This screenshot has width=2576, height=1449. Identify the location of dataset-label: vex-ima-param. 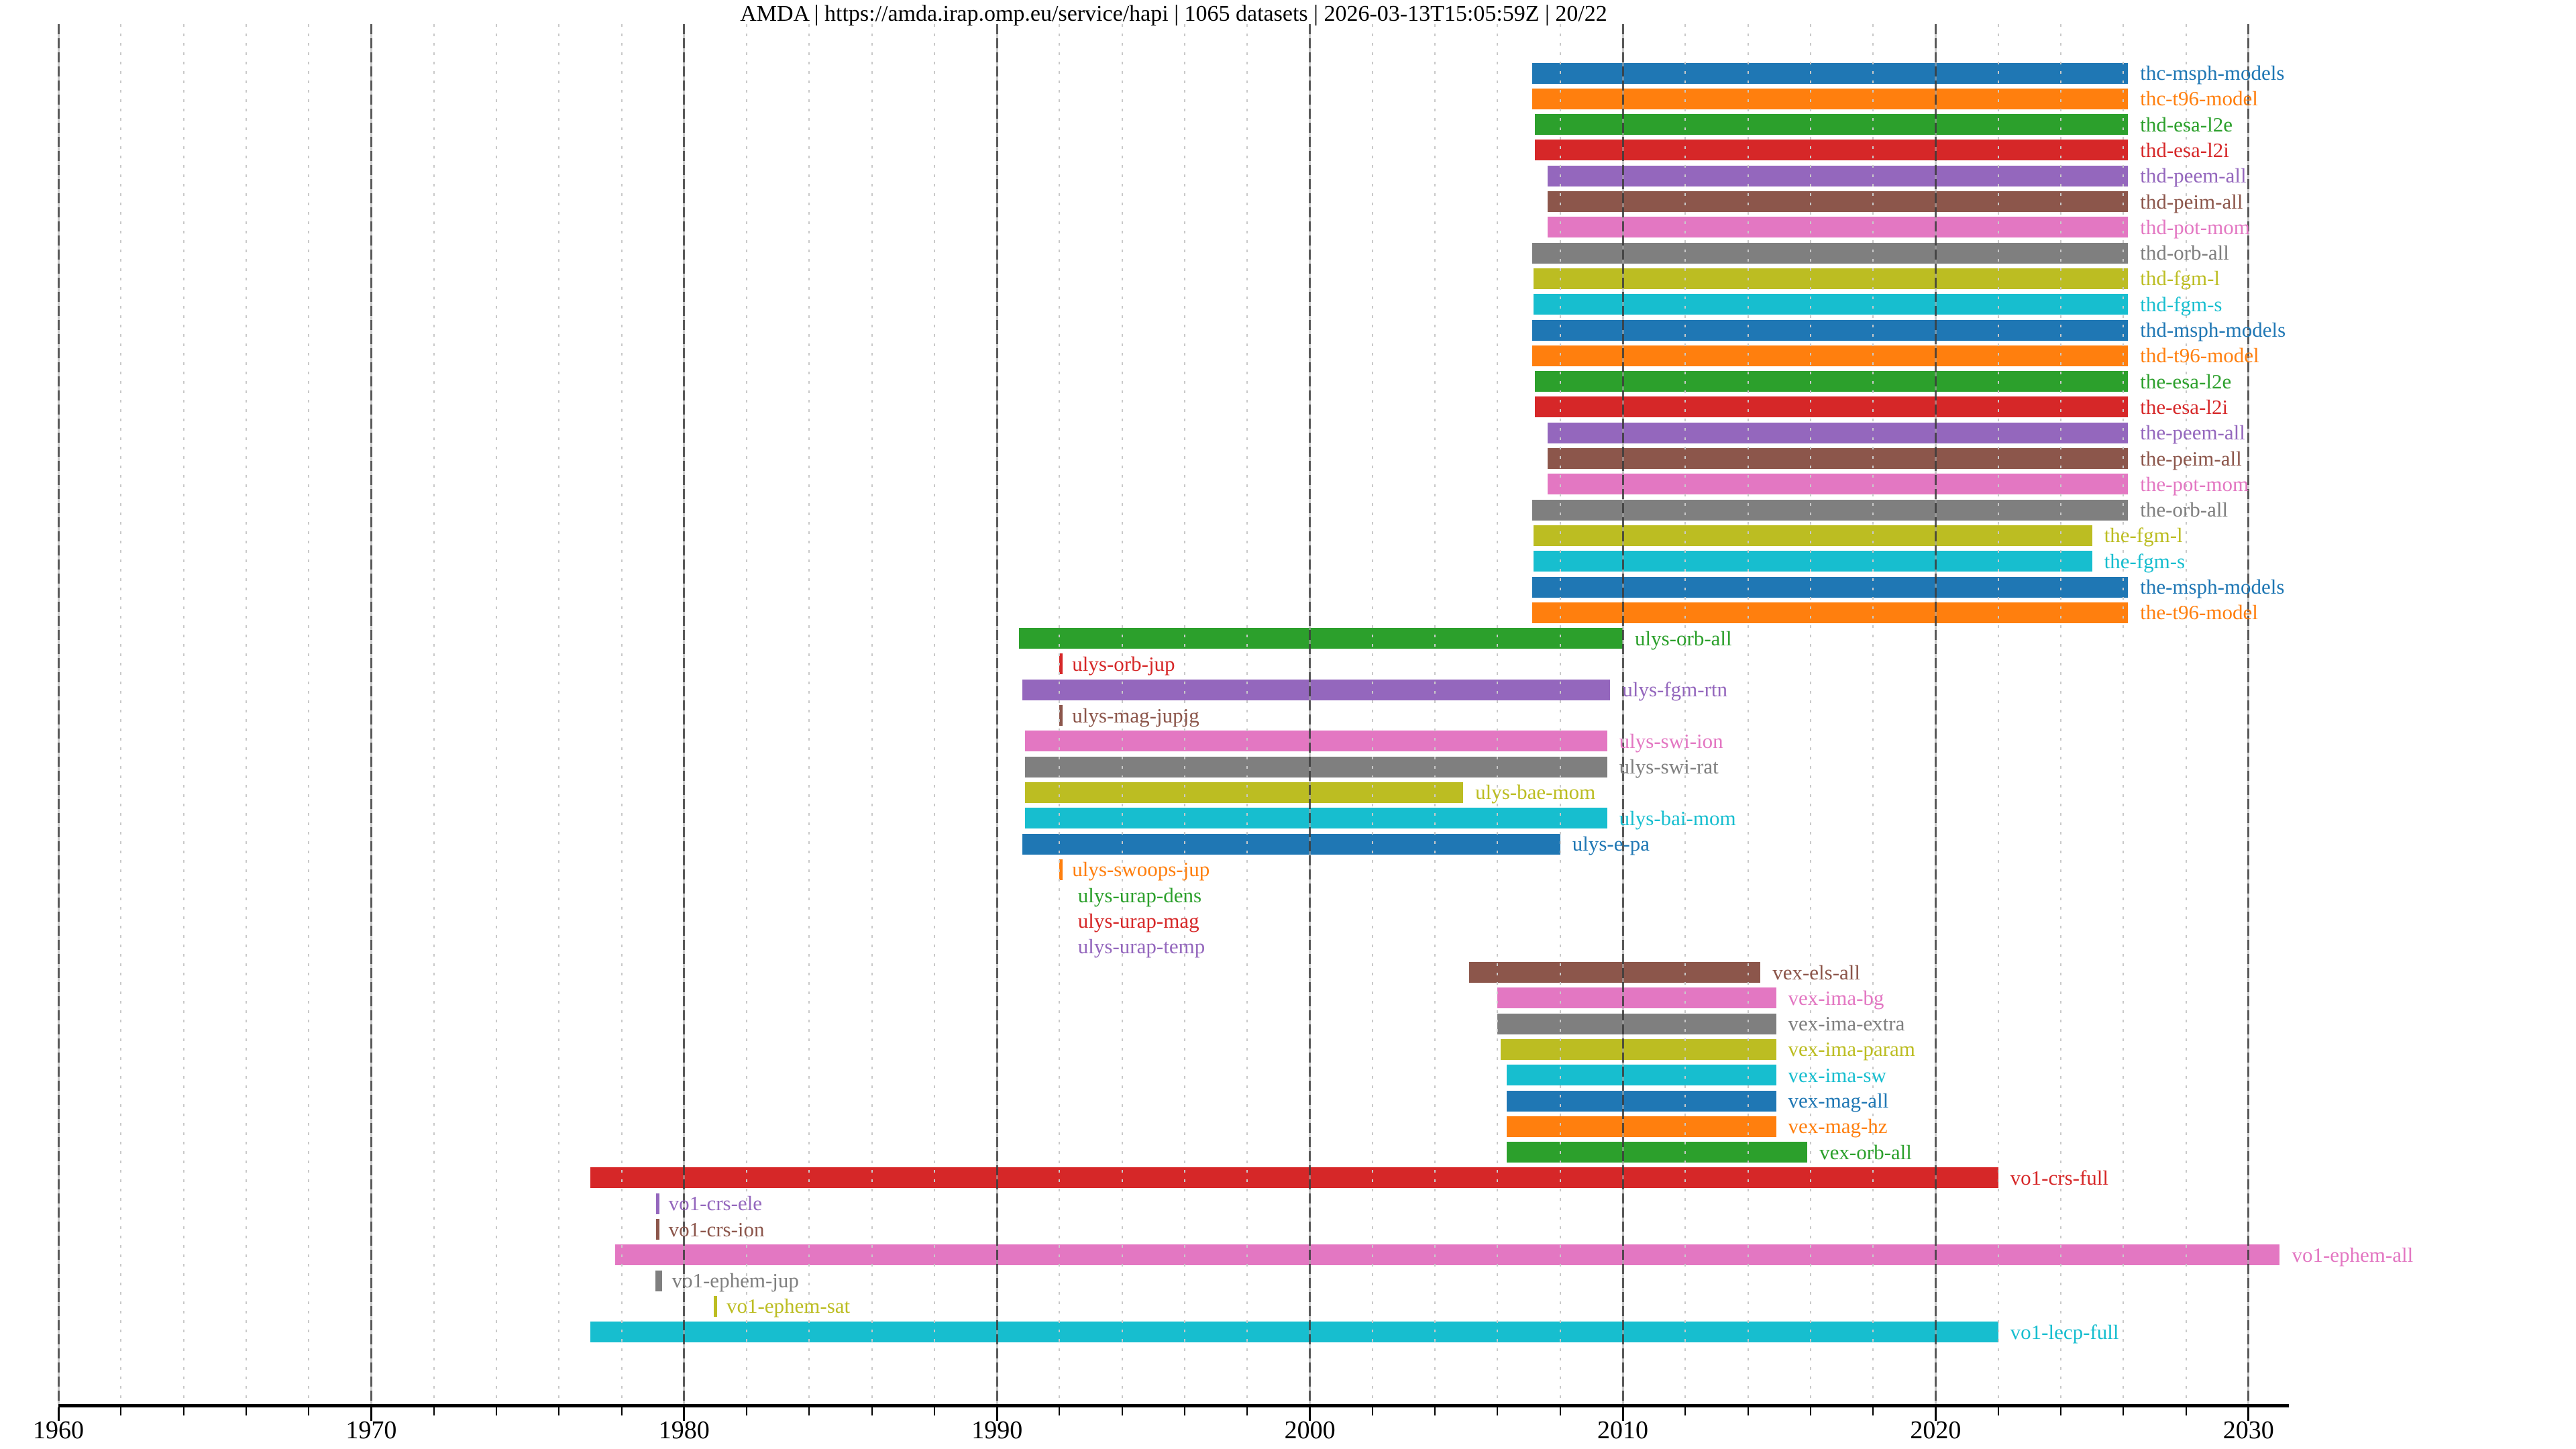
(1851, 1049).